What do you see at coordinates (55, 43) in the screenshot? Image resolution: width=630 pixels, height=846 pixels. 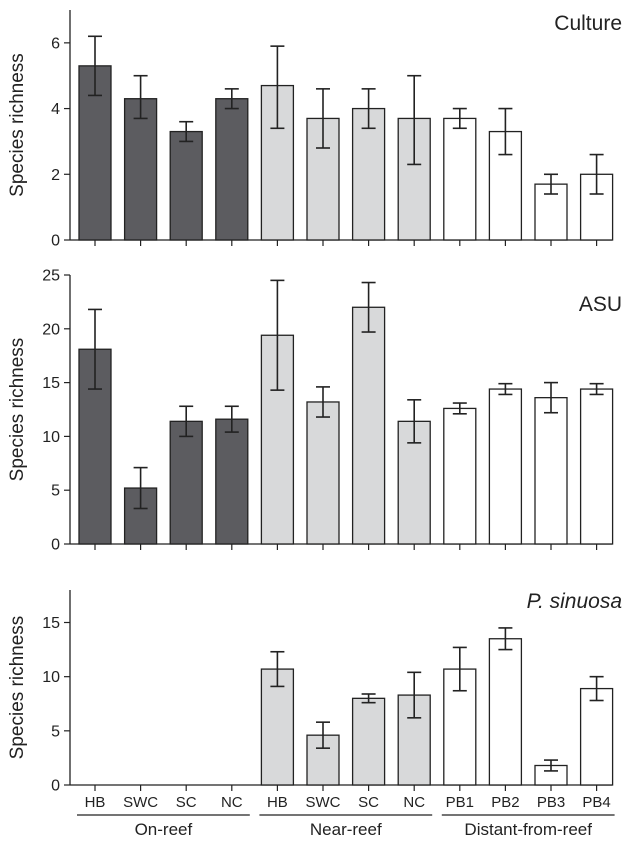 I see `y-tick-label: 6` at bounding box center [55, 43].